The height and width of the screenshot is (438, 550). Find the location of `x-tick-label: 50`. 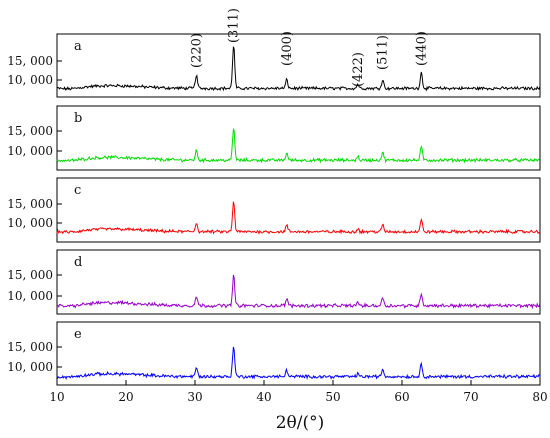

x-tick-label: 50 is located at coordinates (332, 397).